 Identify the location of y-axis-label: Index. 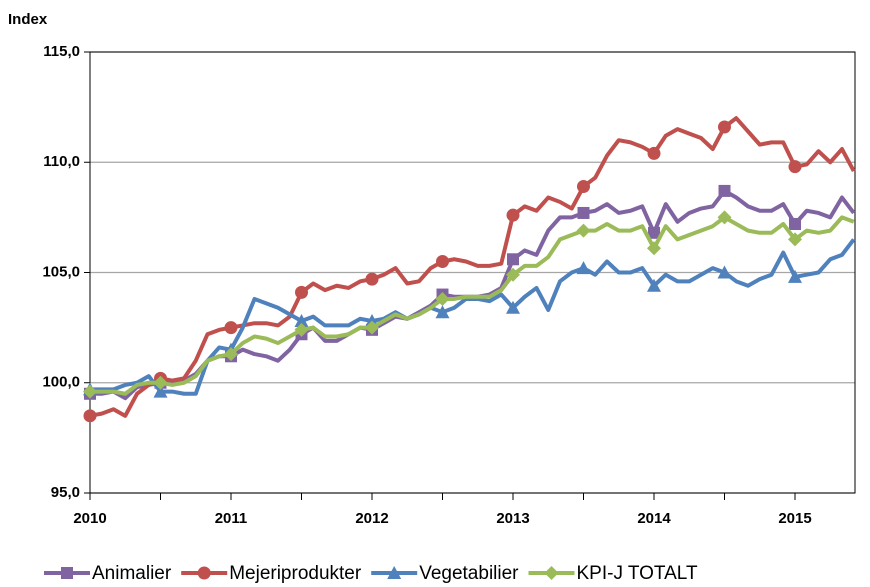
(28, 19).